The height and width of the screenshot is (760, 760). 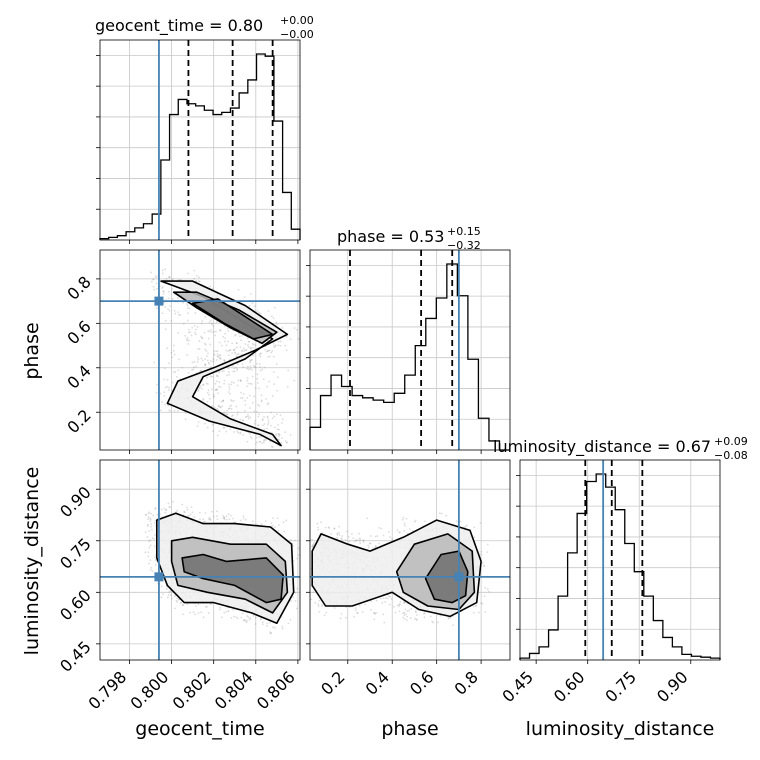 What do you see at coordinates (198, 141) in the screenshot?
I see `histogram-geocent-time-panel` at bounding box center [198, 141].